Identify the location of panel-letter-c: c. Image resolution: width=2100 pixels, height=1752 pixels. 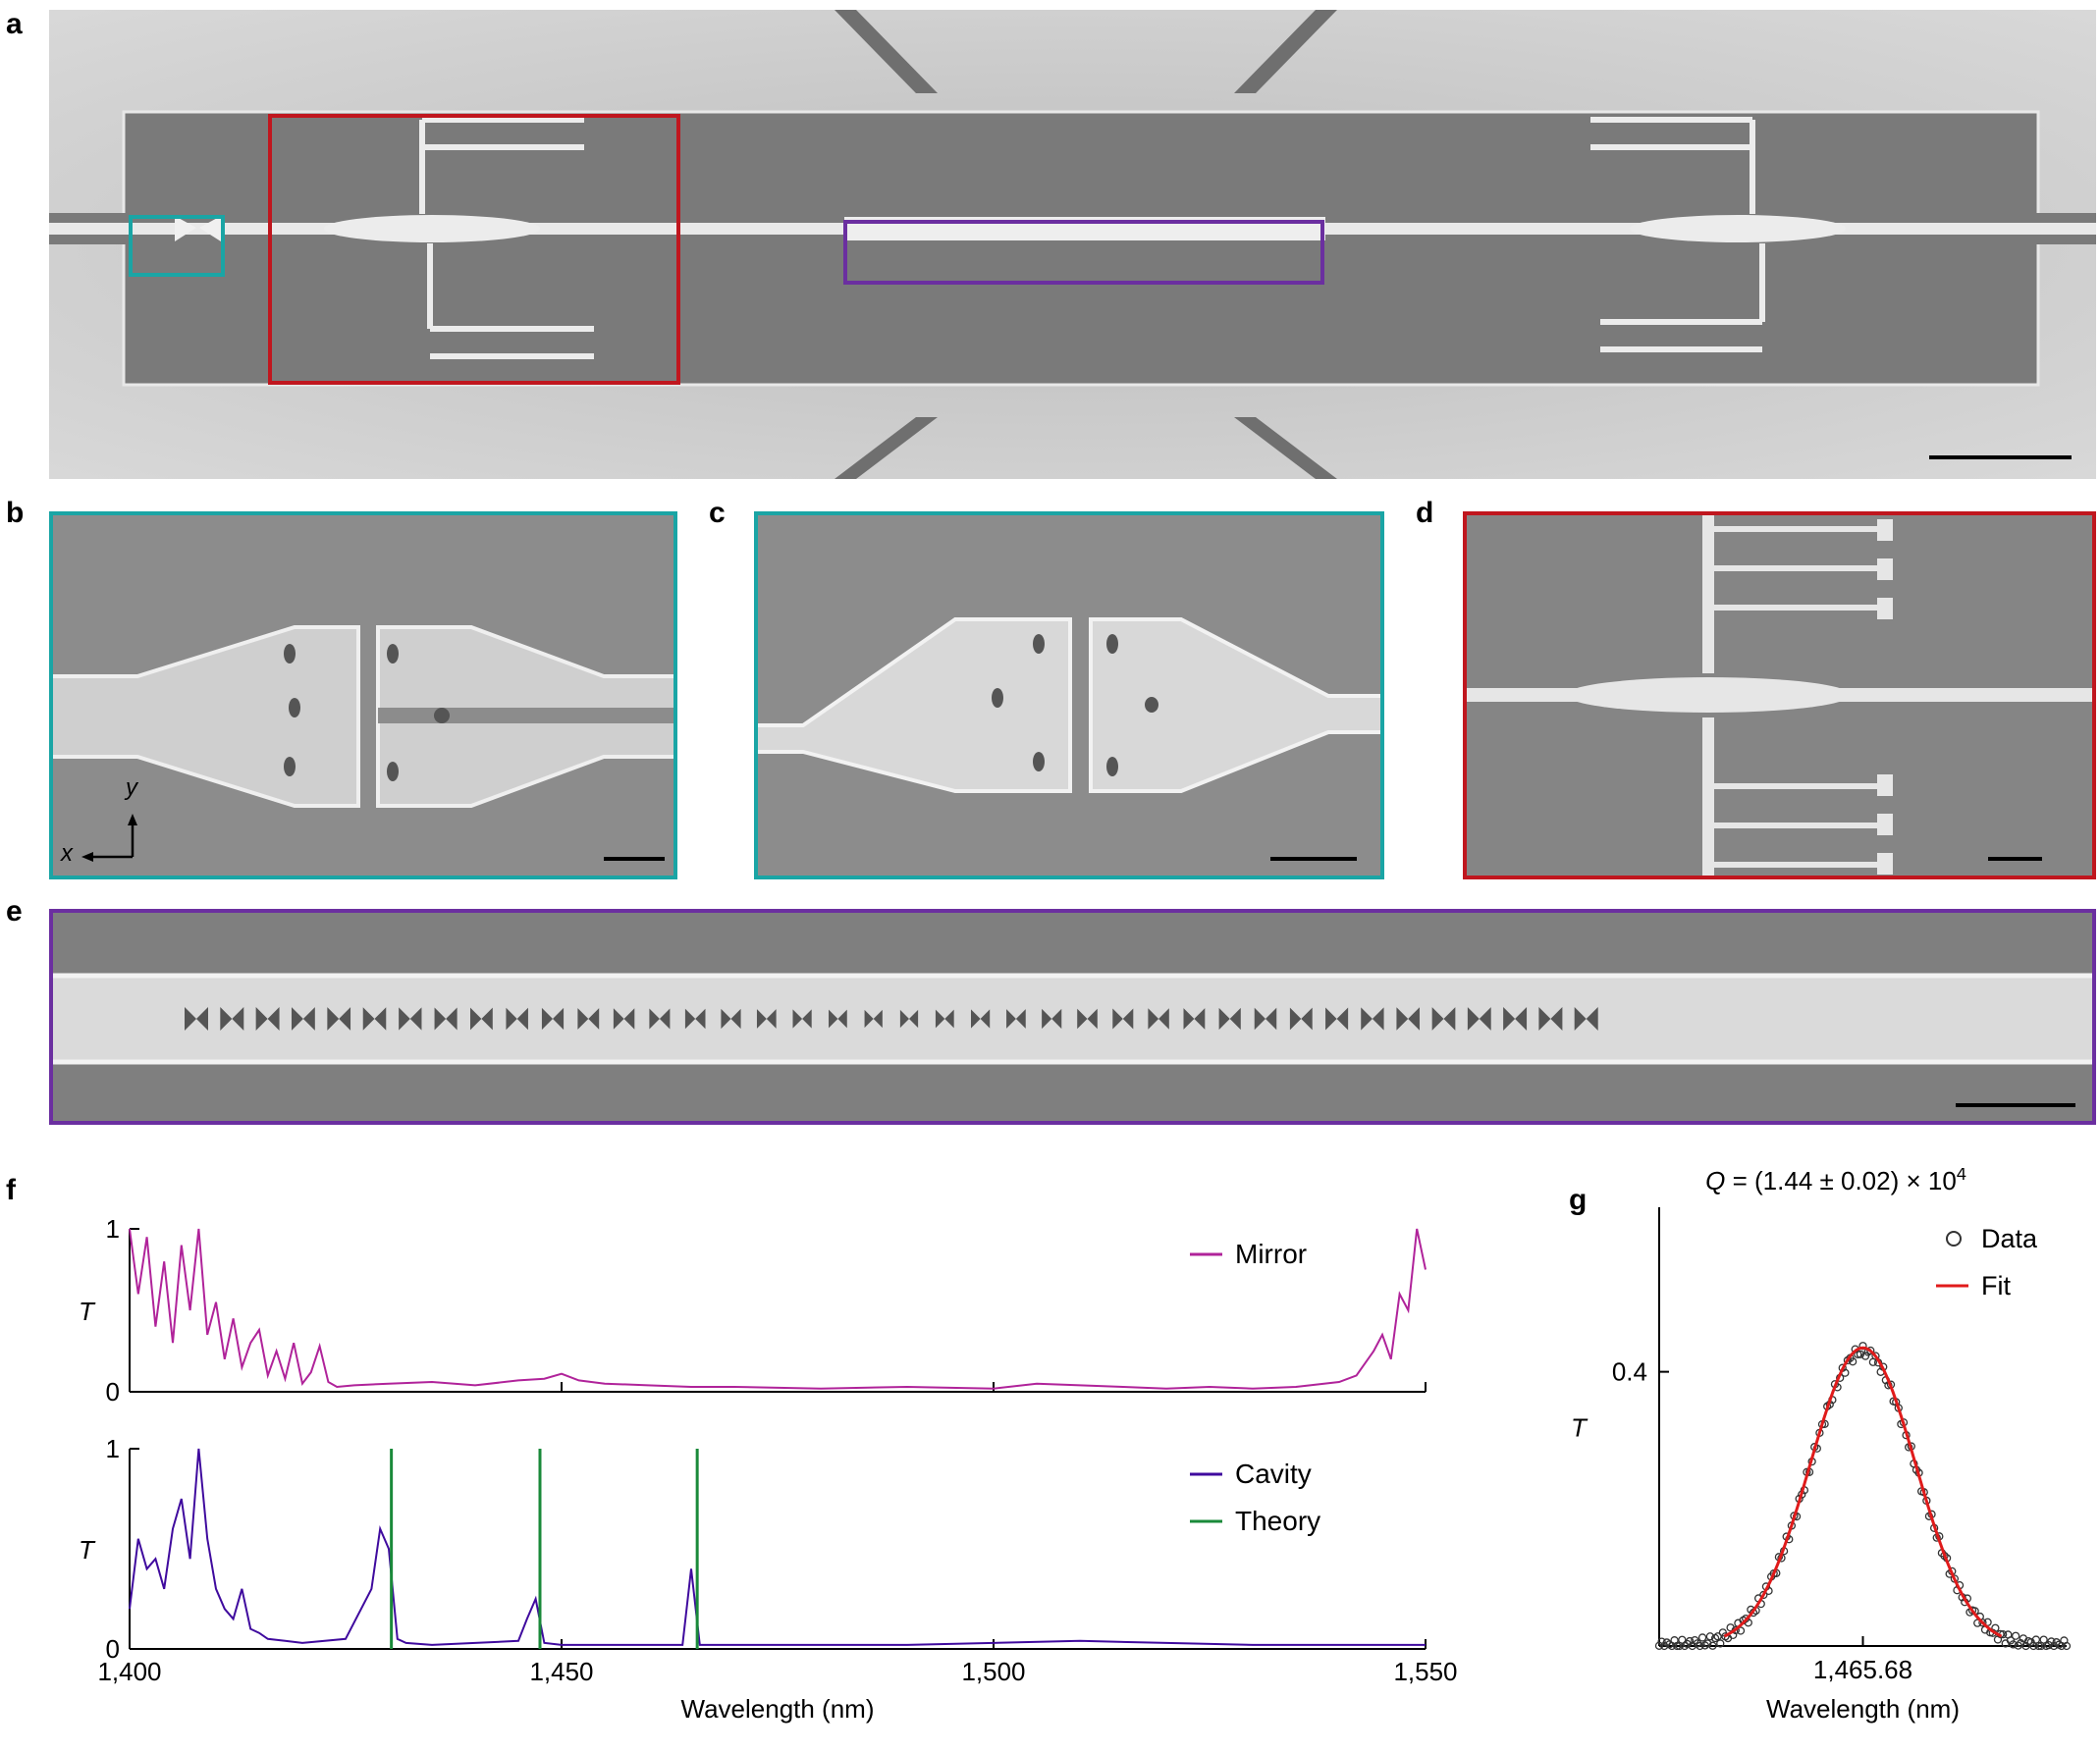
(717, 513).